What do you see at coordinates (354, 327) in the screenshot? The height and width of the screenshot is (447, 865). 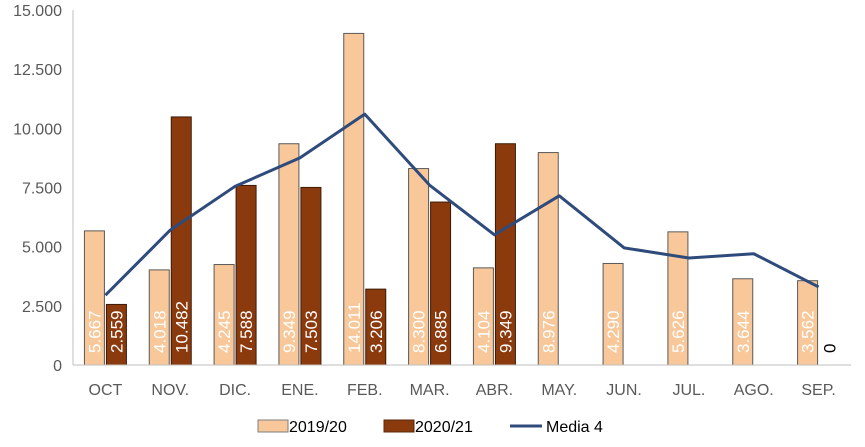 I see `data-label-series-1: 14.011` at bounding box center [354, 327].